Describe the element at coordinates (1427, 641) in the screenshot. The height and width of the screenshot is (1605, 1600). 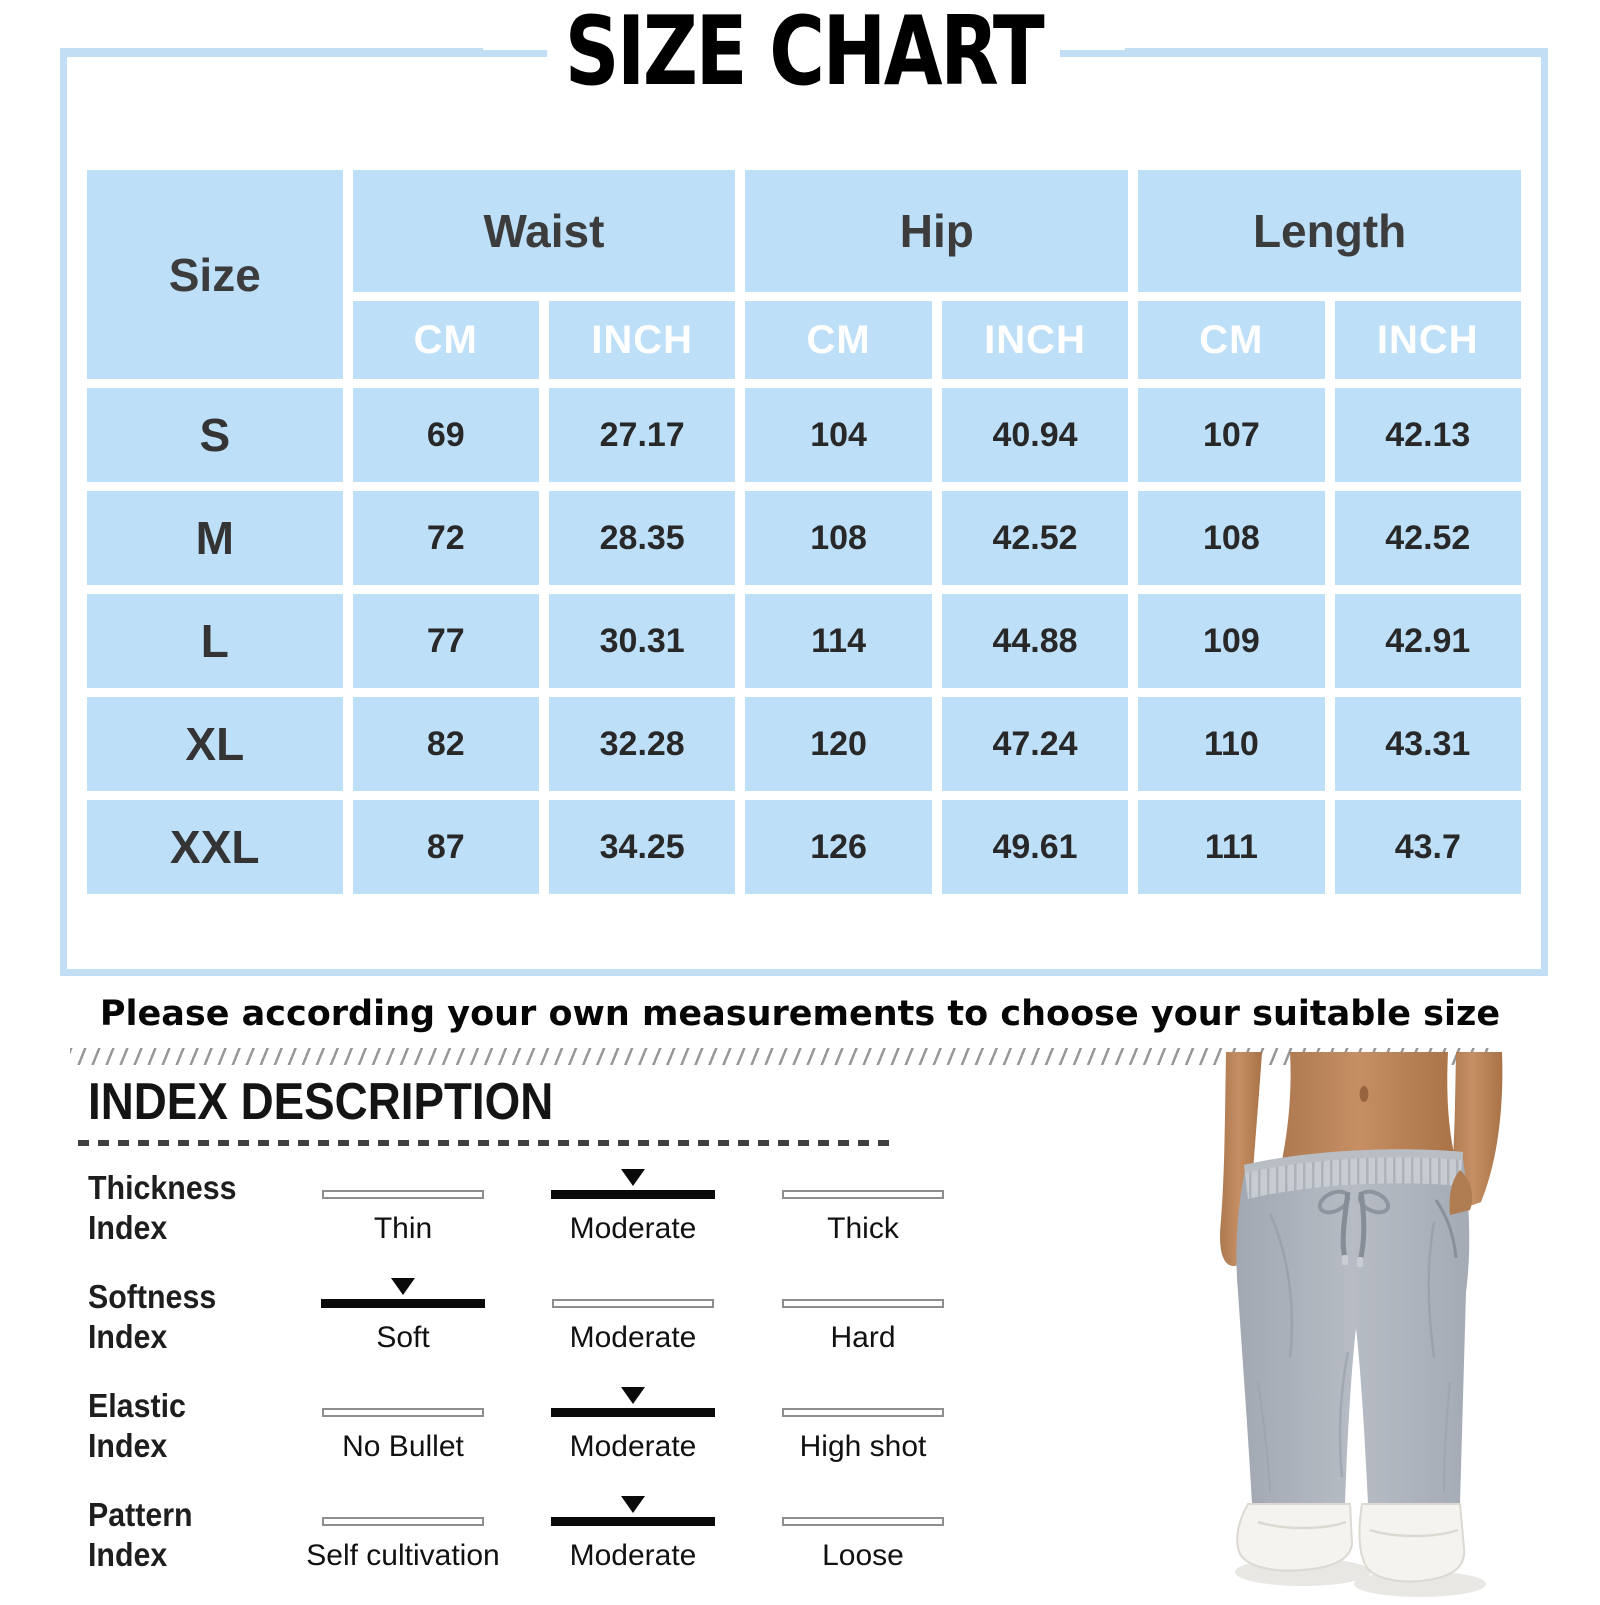
I see `measurement-cell: 42.91` at that location.